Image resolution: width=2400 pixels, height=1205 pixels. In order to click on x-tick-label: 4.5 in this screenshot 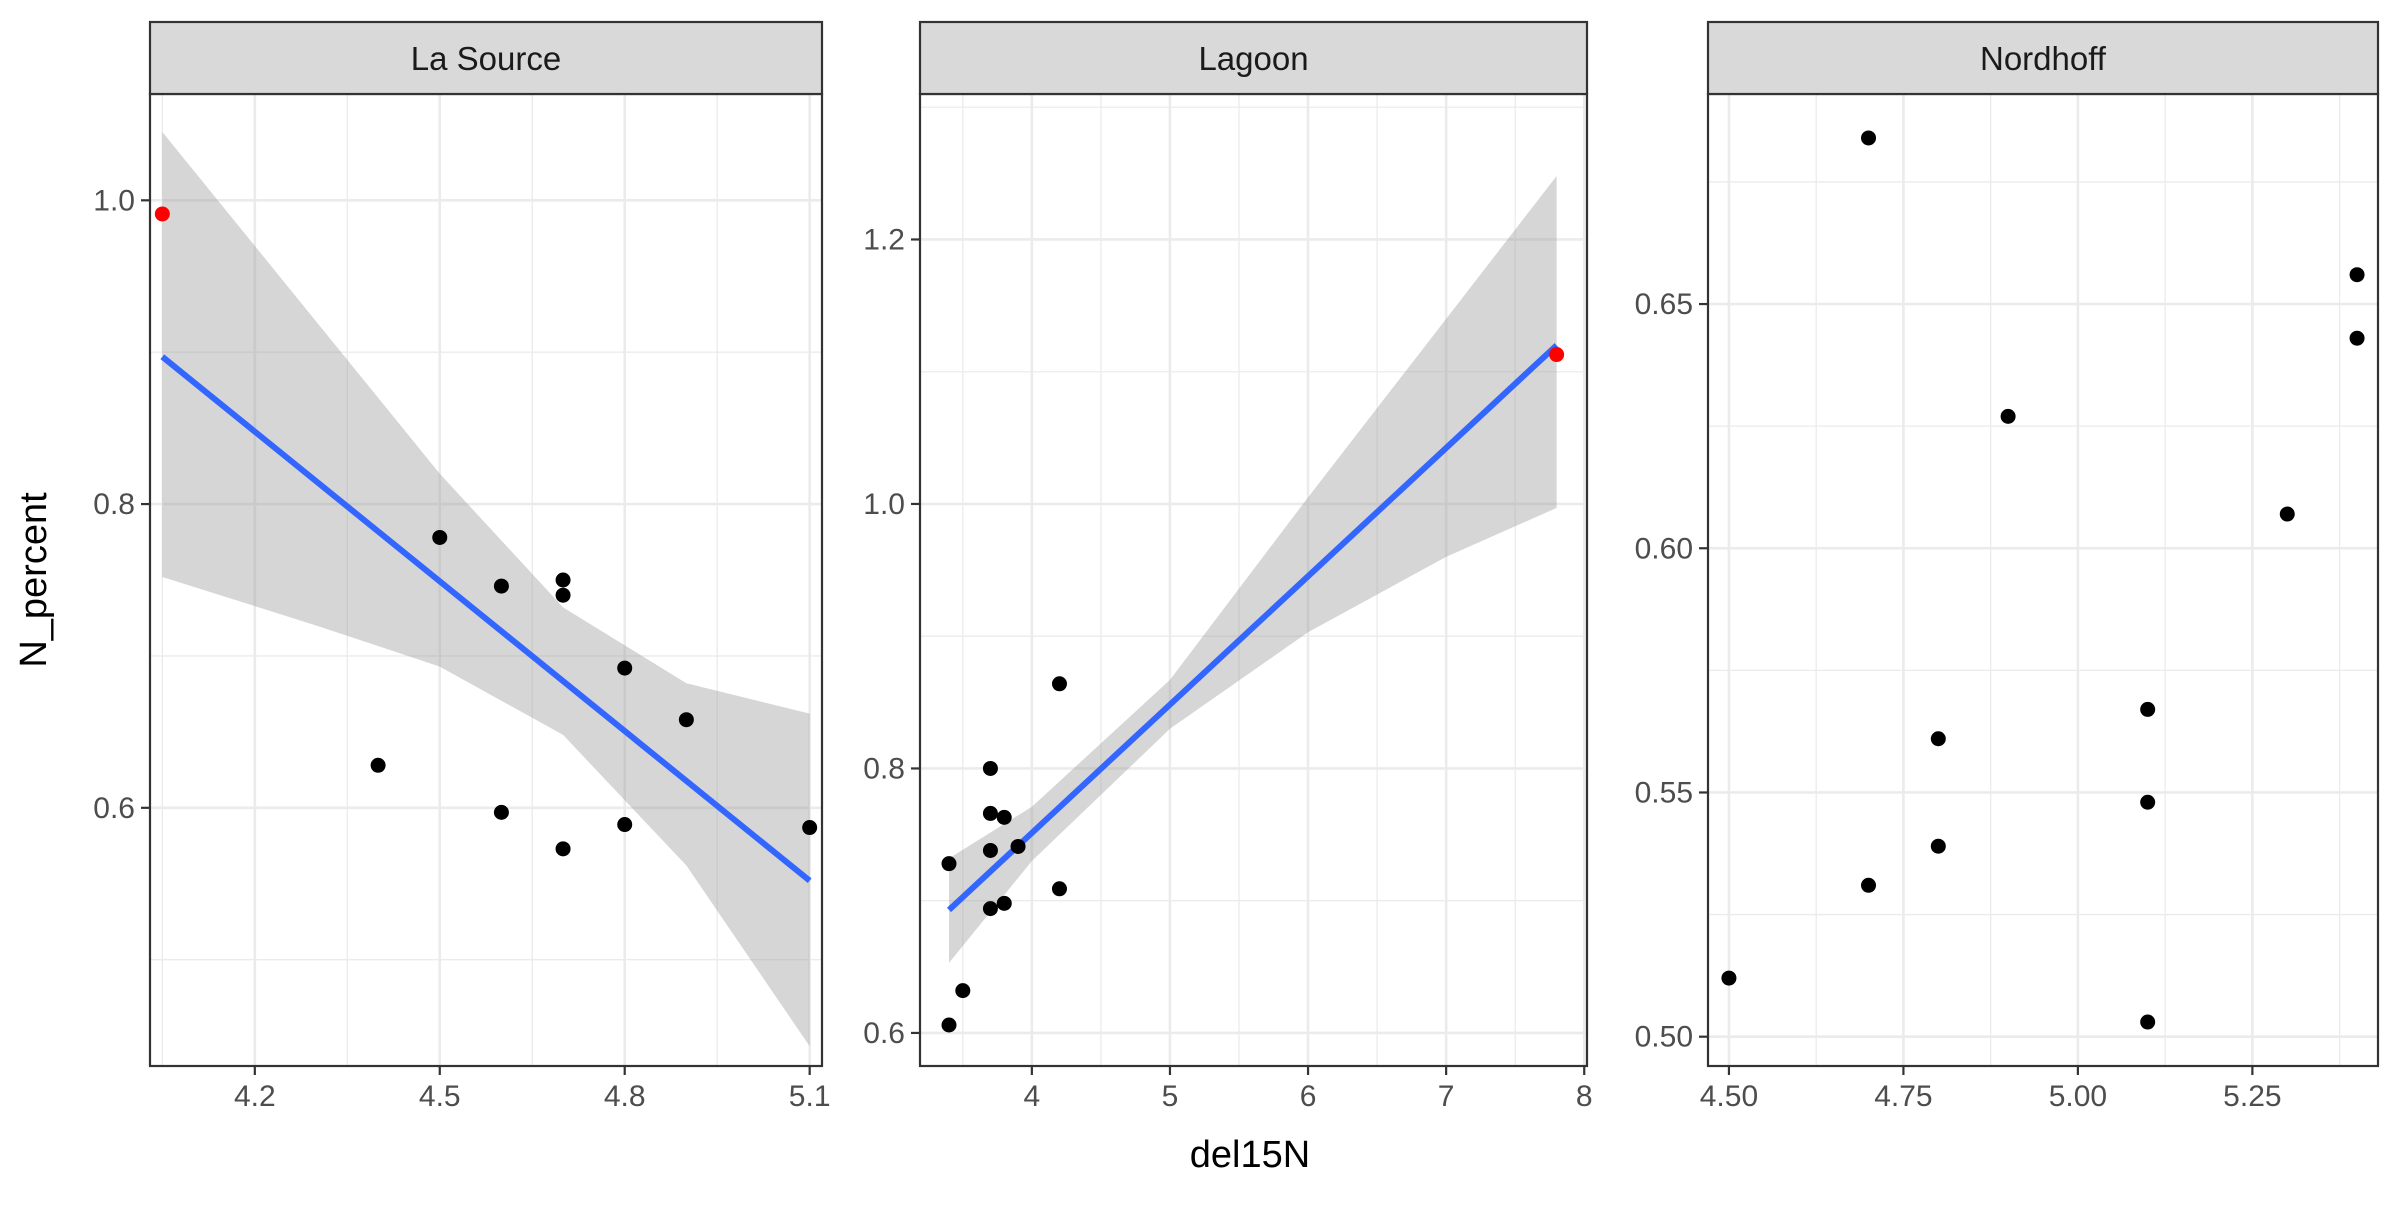, I will do `click(440, 1096)`.